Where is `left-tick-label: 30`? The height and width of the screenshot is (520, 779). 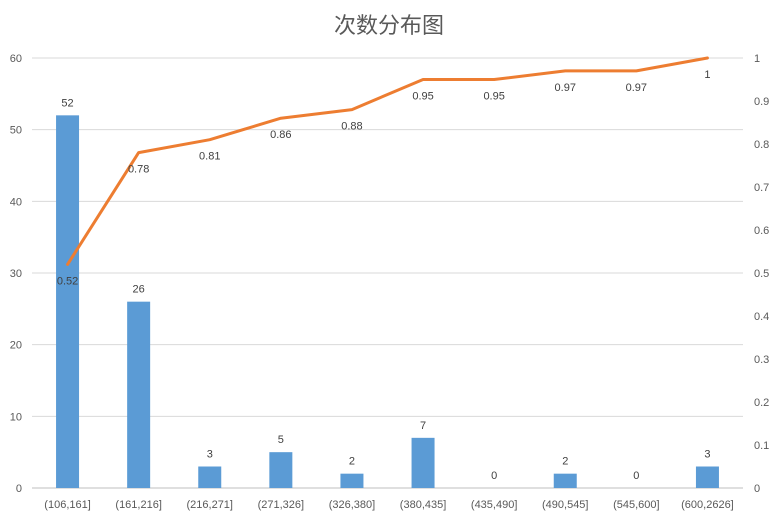 left-tick-label: 30 is located at coordinates (16, 274).